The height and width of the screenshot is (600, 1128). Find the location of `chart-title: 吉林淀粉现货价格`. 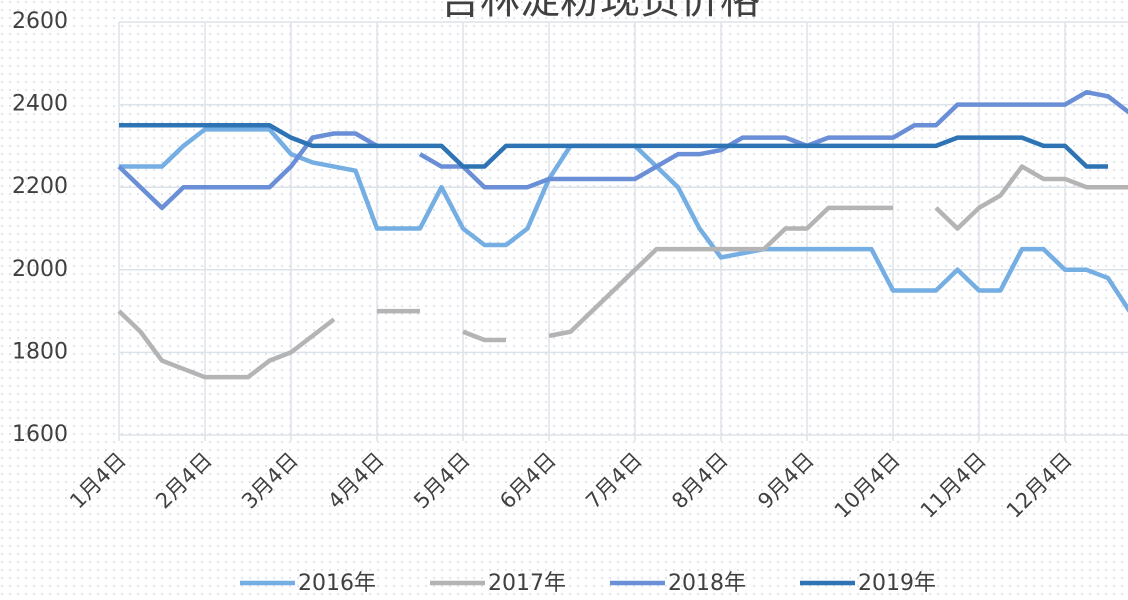

chart-title: 吉林淀粉现货价格 is located at coordinates (600, 11).